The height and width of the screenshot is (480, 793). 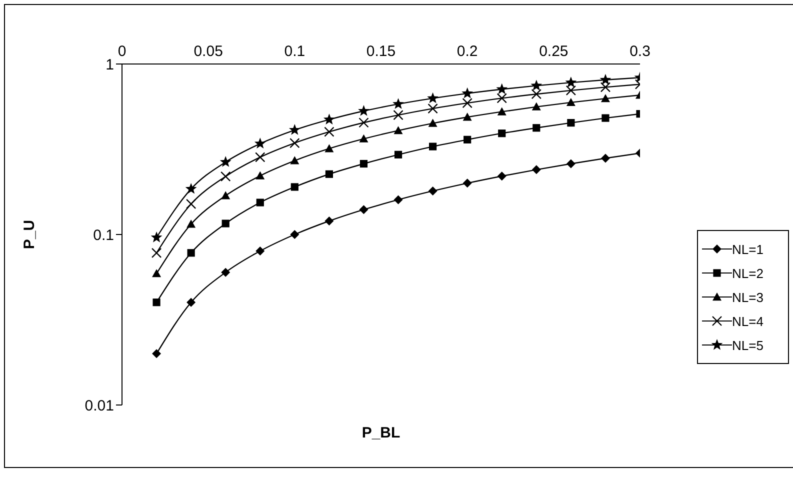 What do you see at coordinates (30, 235) in the screenshot?
I see `y-axis-title: P_U` at bounding box center [30, 235].